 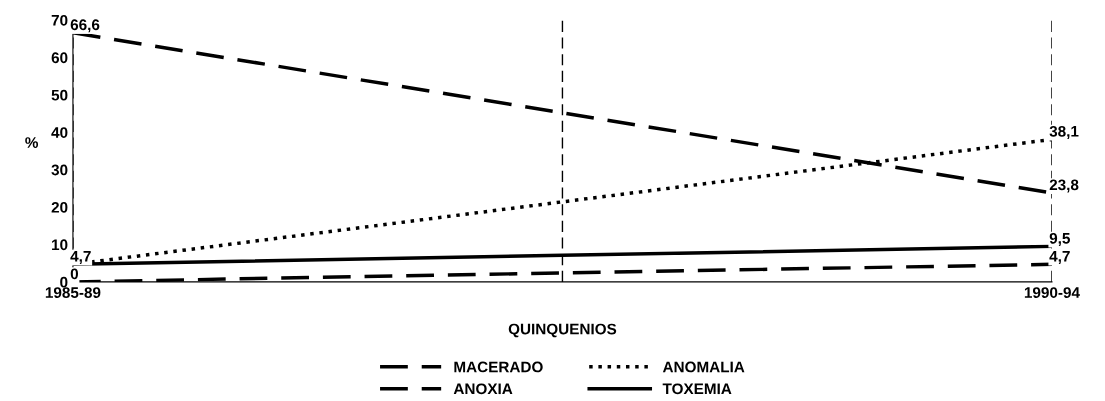 I want to click on y-tick-label: 10, so click(x=60, y=245).